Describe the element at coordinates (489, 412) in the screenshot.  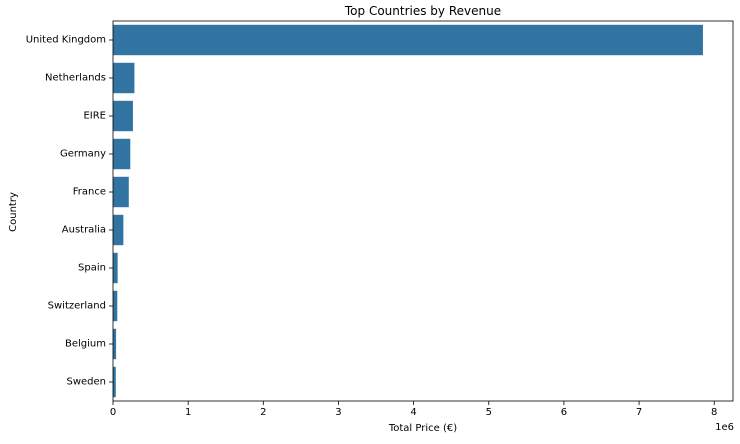
I see `x-tick-label: 5` at that location.